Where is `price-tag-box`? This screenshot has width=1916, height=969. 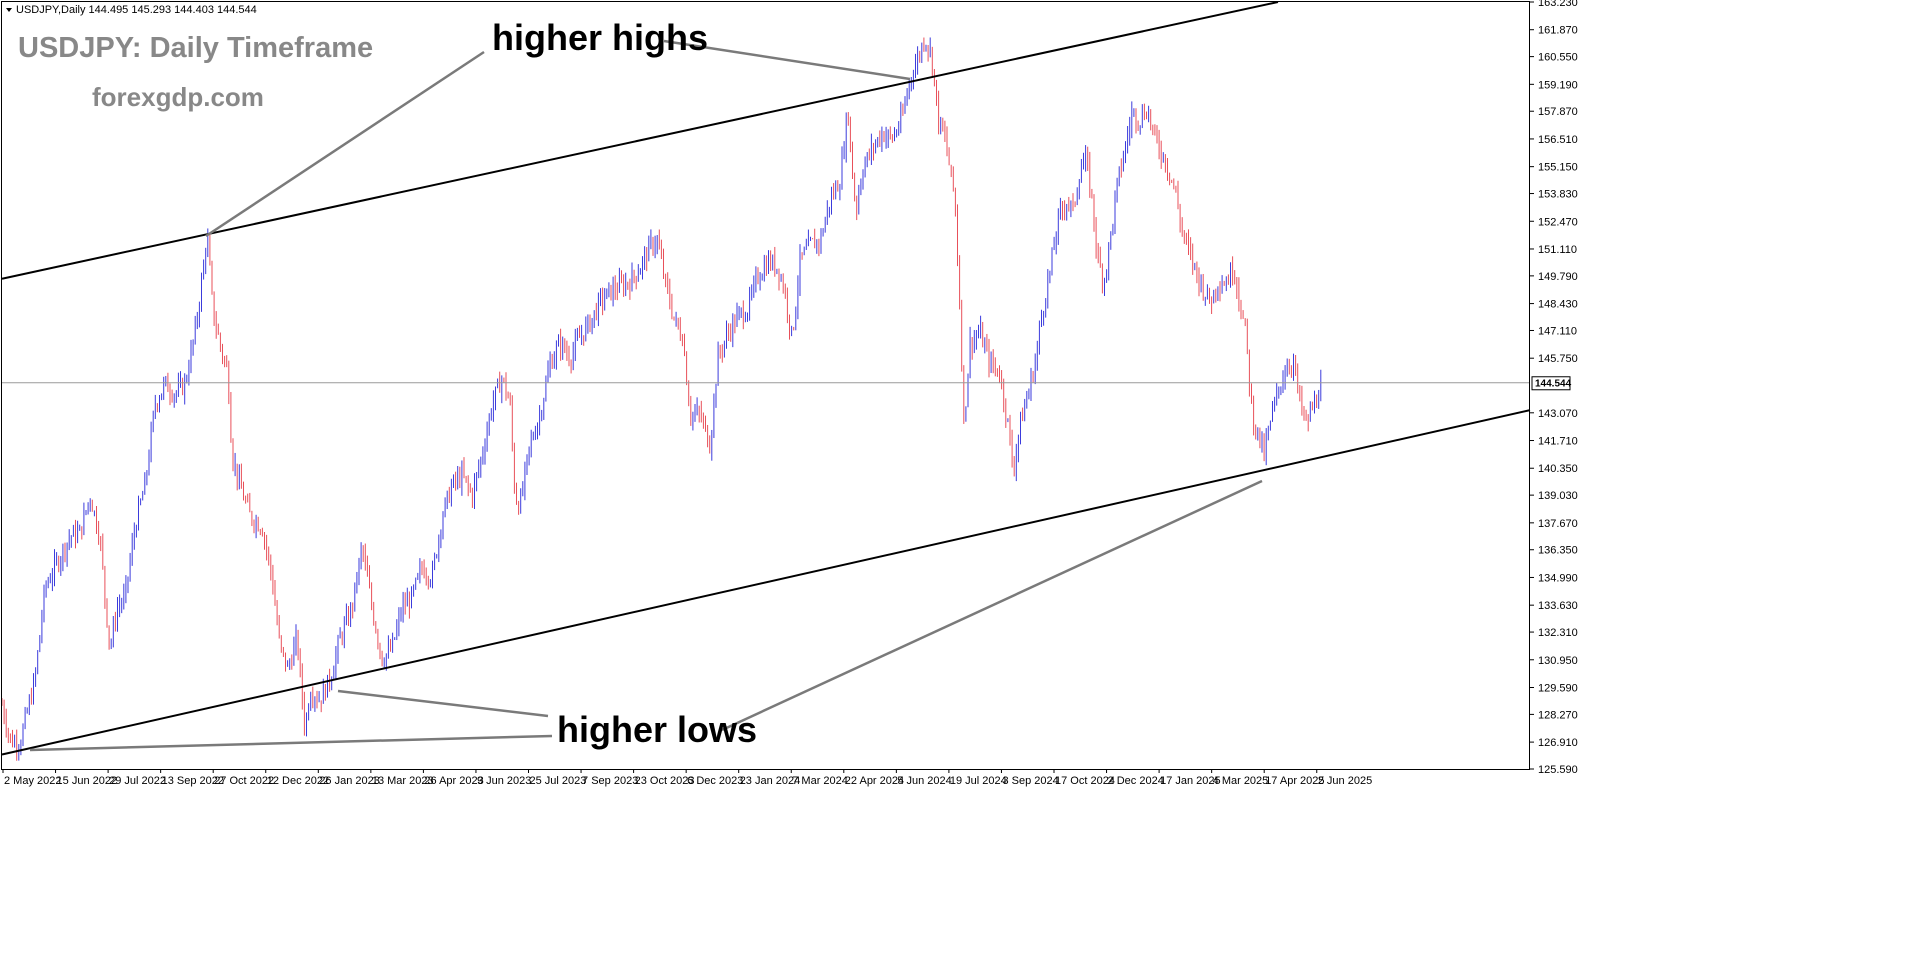 price-tag-box is located at coordinates (1551, 383).